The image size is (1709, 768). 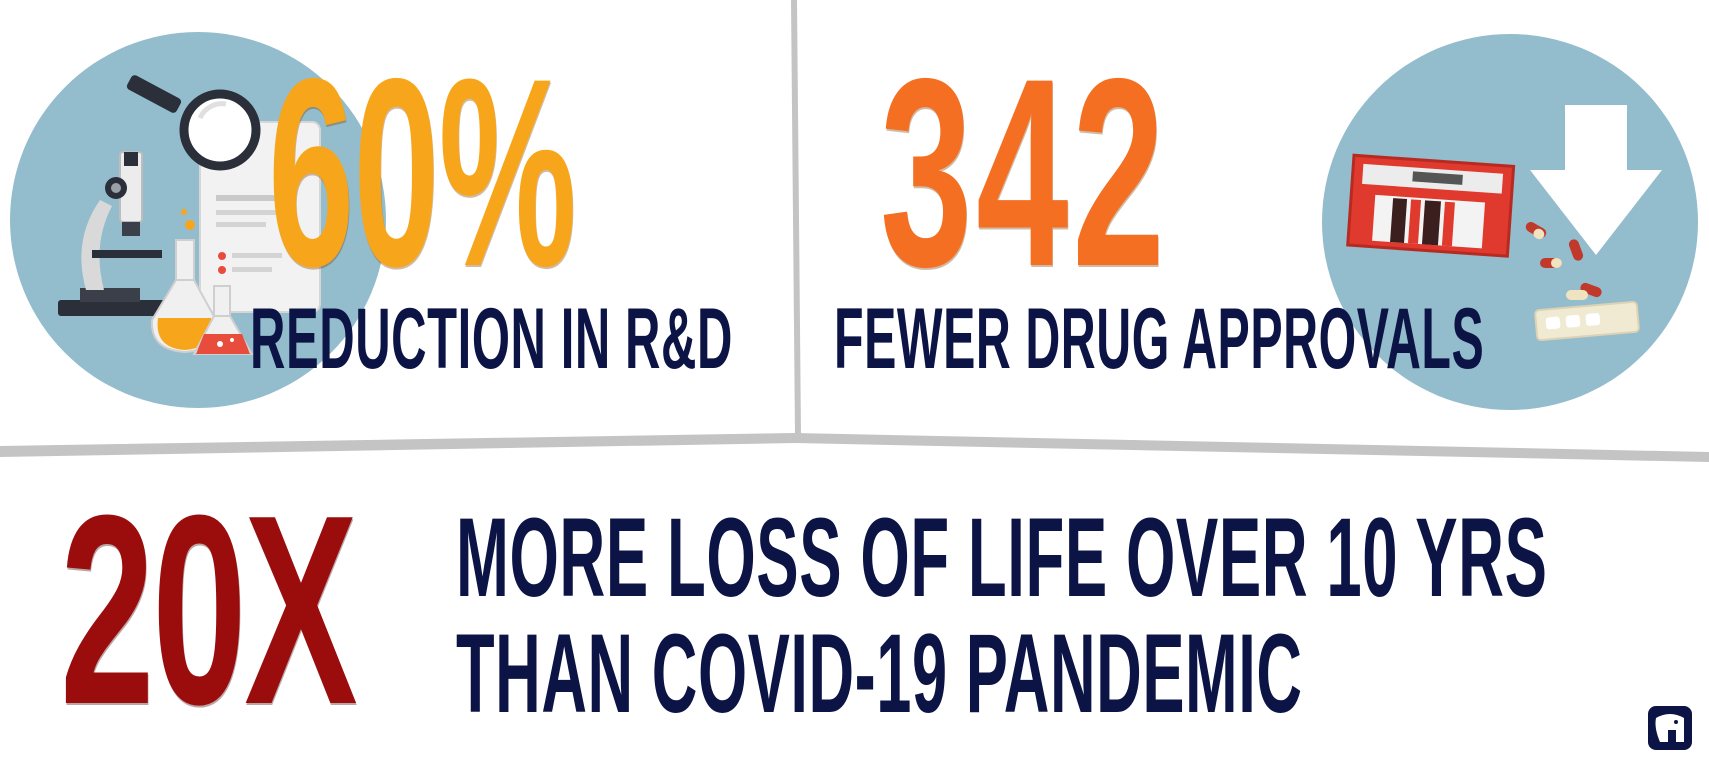 I want to click on caption-loss-line2: THAN COVID-19 PANDEMIC, so click(x=879, y=673).